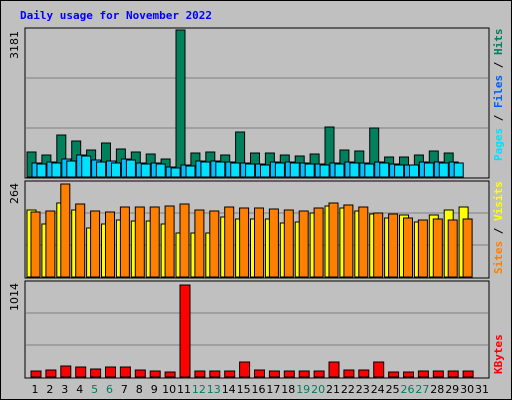  Describe the element at coordinates (14, 45) in the screenshot. I see `y-max-label-hits: 3181` at that location.